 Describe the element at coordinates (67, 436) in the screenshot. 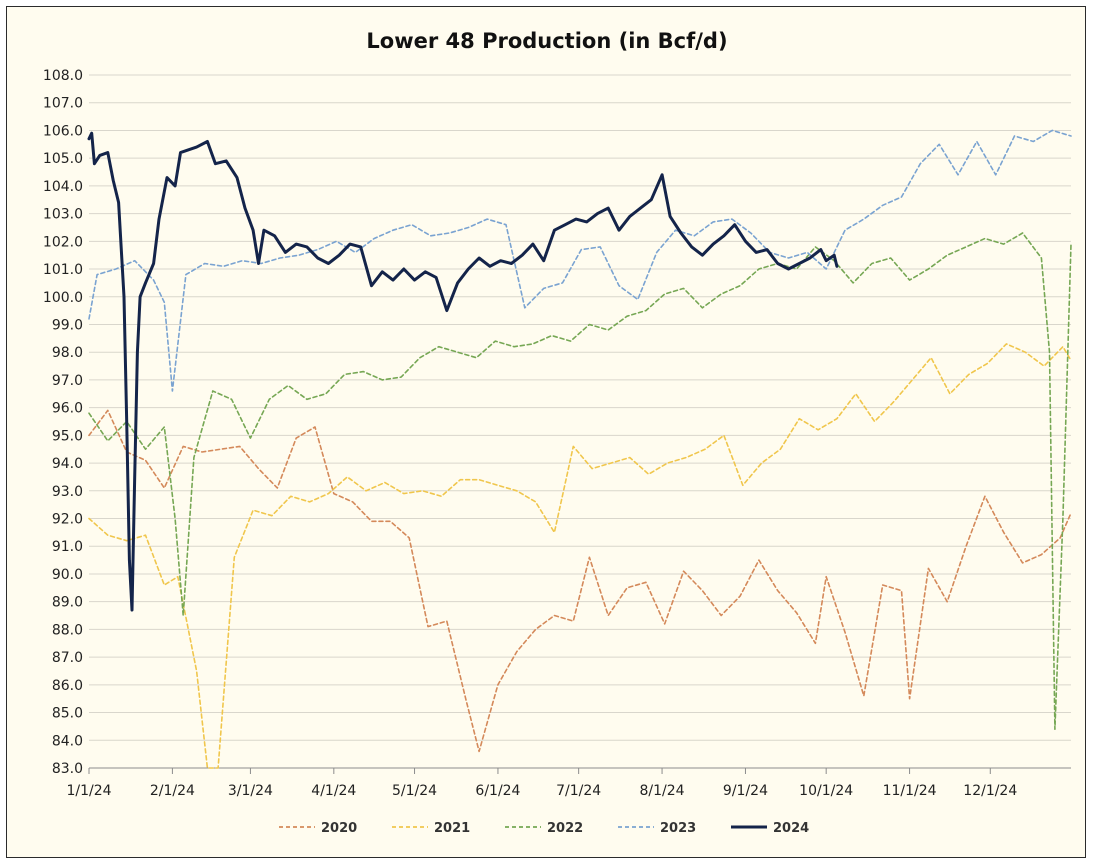

I see `y-tick-label: 95.0` at that location.